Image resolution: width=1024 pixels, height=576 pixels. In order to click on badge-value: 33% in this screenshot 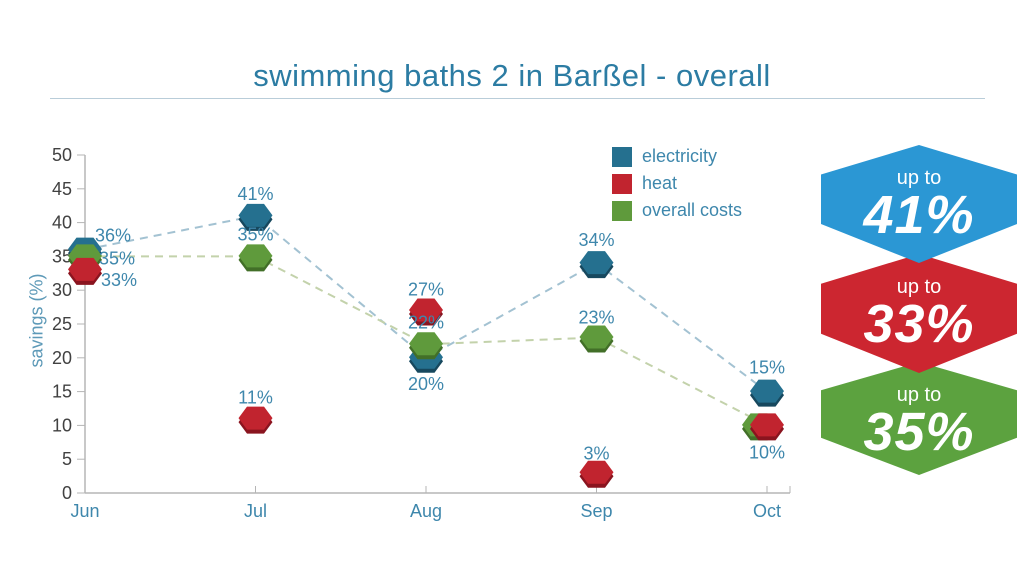, I will do `click(919, 324)`.